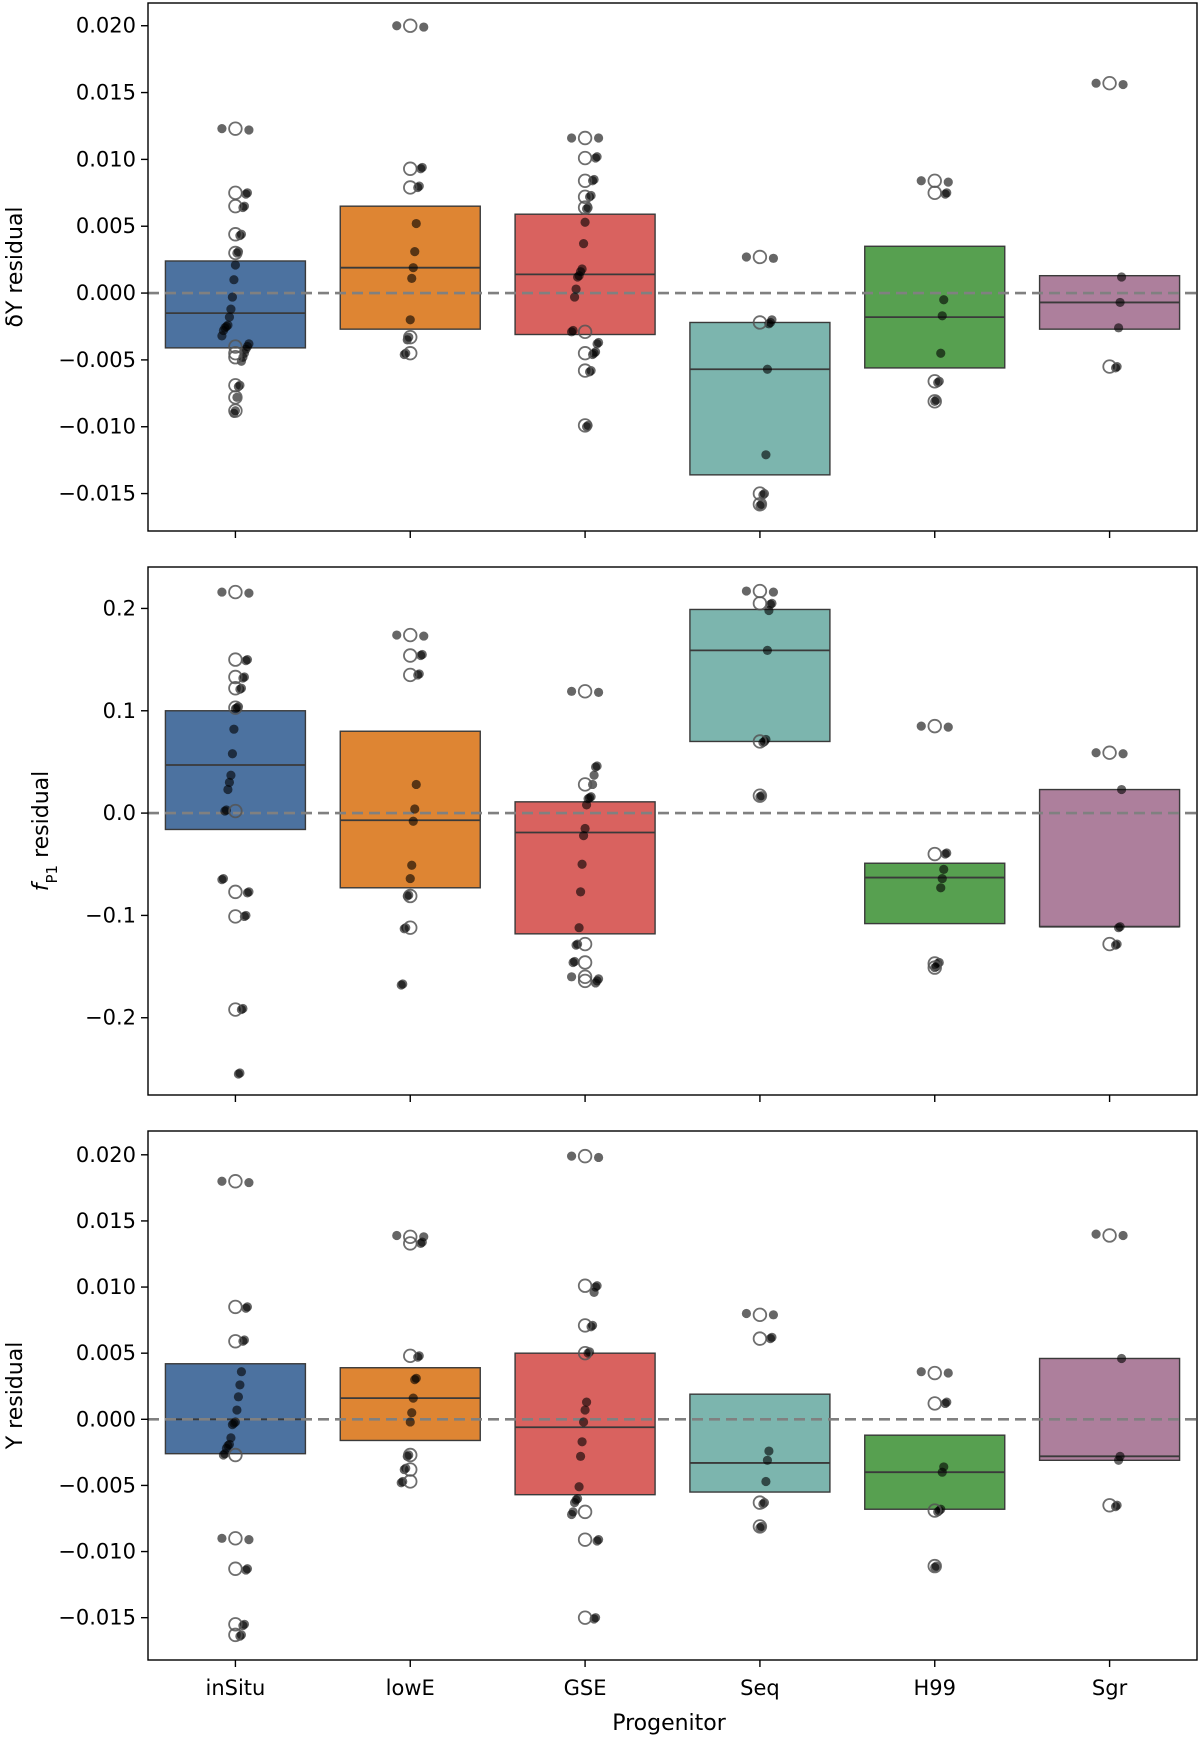  Describe the element at coordinates (45, 831) in the screenshot. I see `y-axis-label: fP1 residual` at that location.